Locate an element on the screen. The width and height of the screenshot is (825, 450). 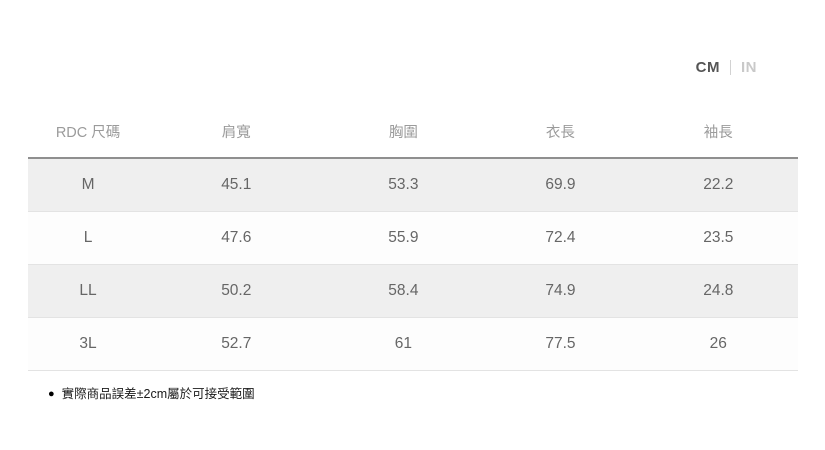
table-row: L 47.6 55.9 72.4 23.5 is located at coordinates (413, 238).